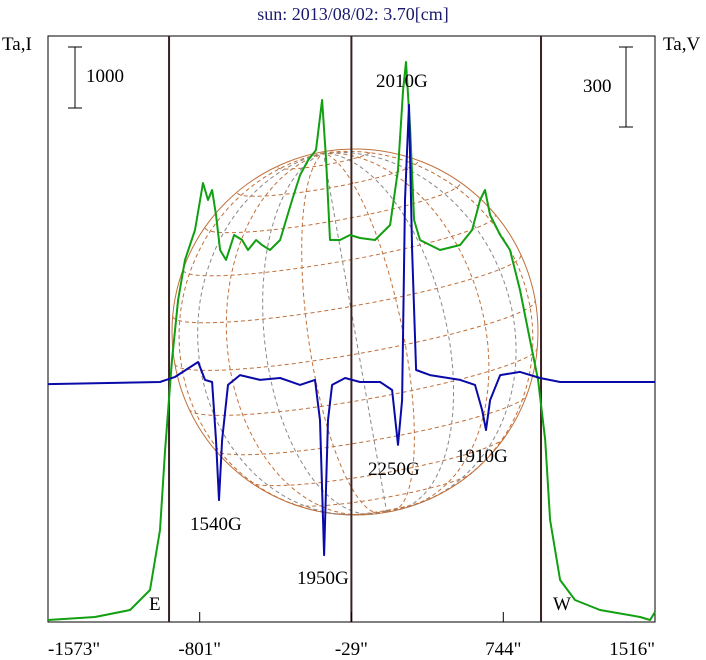 This screenshot has height=660, width=706. Describe the element at coordinates (199, 649) in the screenshot. I see `x-tick-label: -801"` at that location.